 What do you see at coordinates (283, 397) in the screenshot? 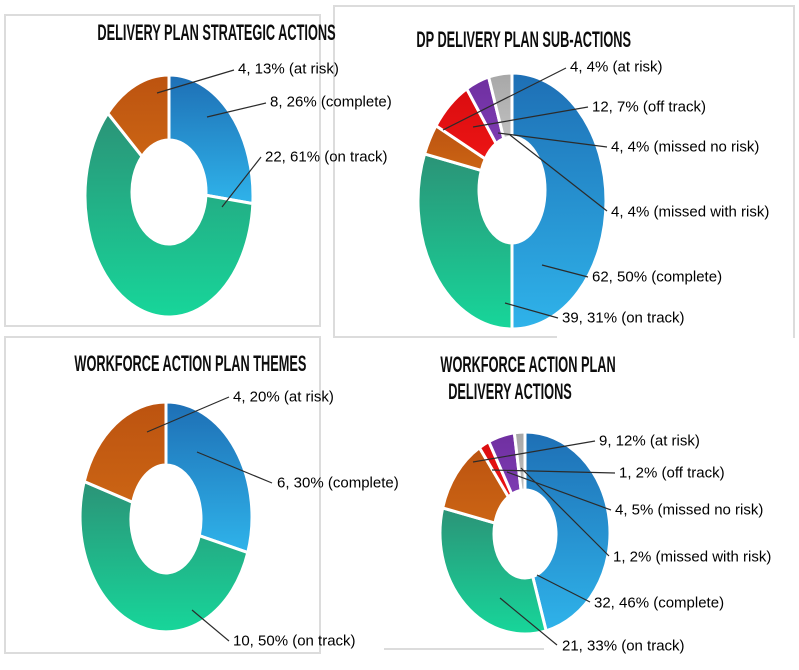
I see `label-at-risk: 4, 20% (at risk)` at bounding box center [283, 397].